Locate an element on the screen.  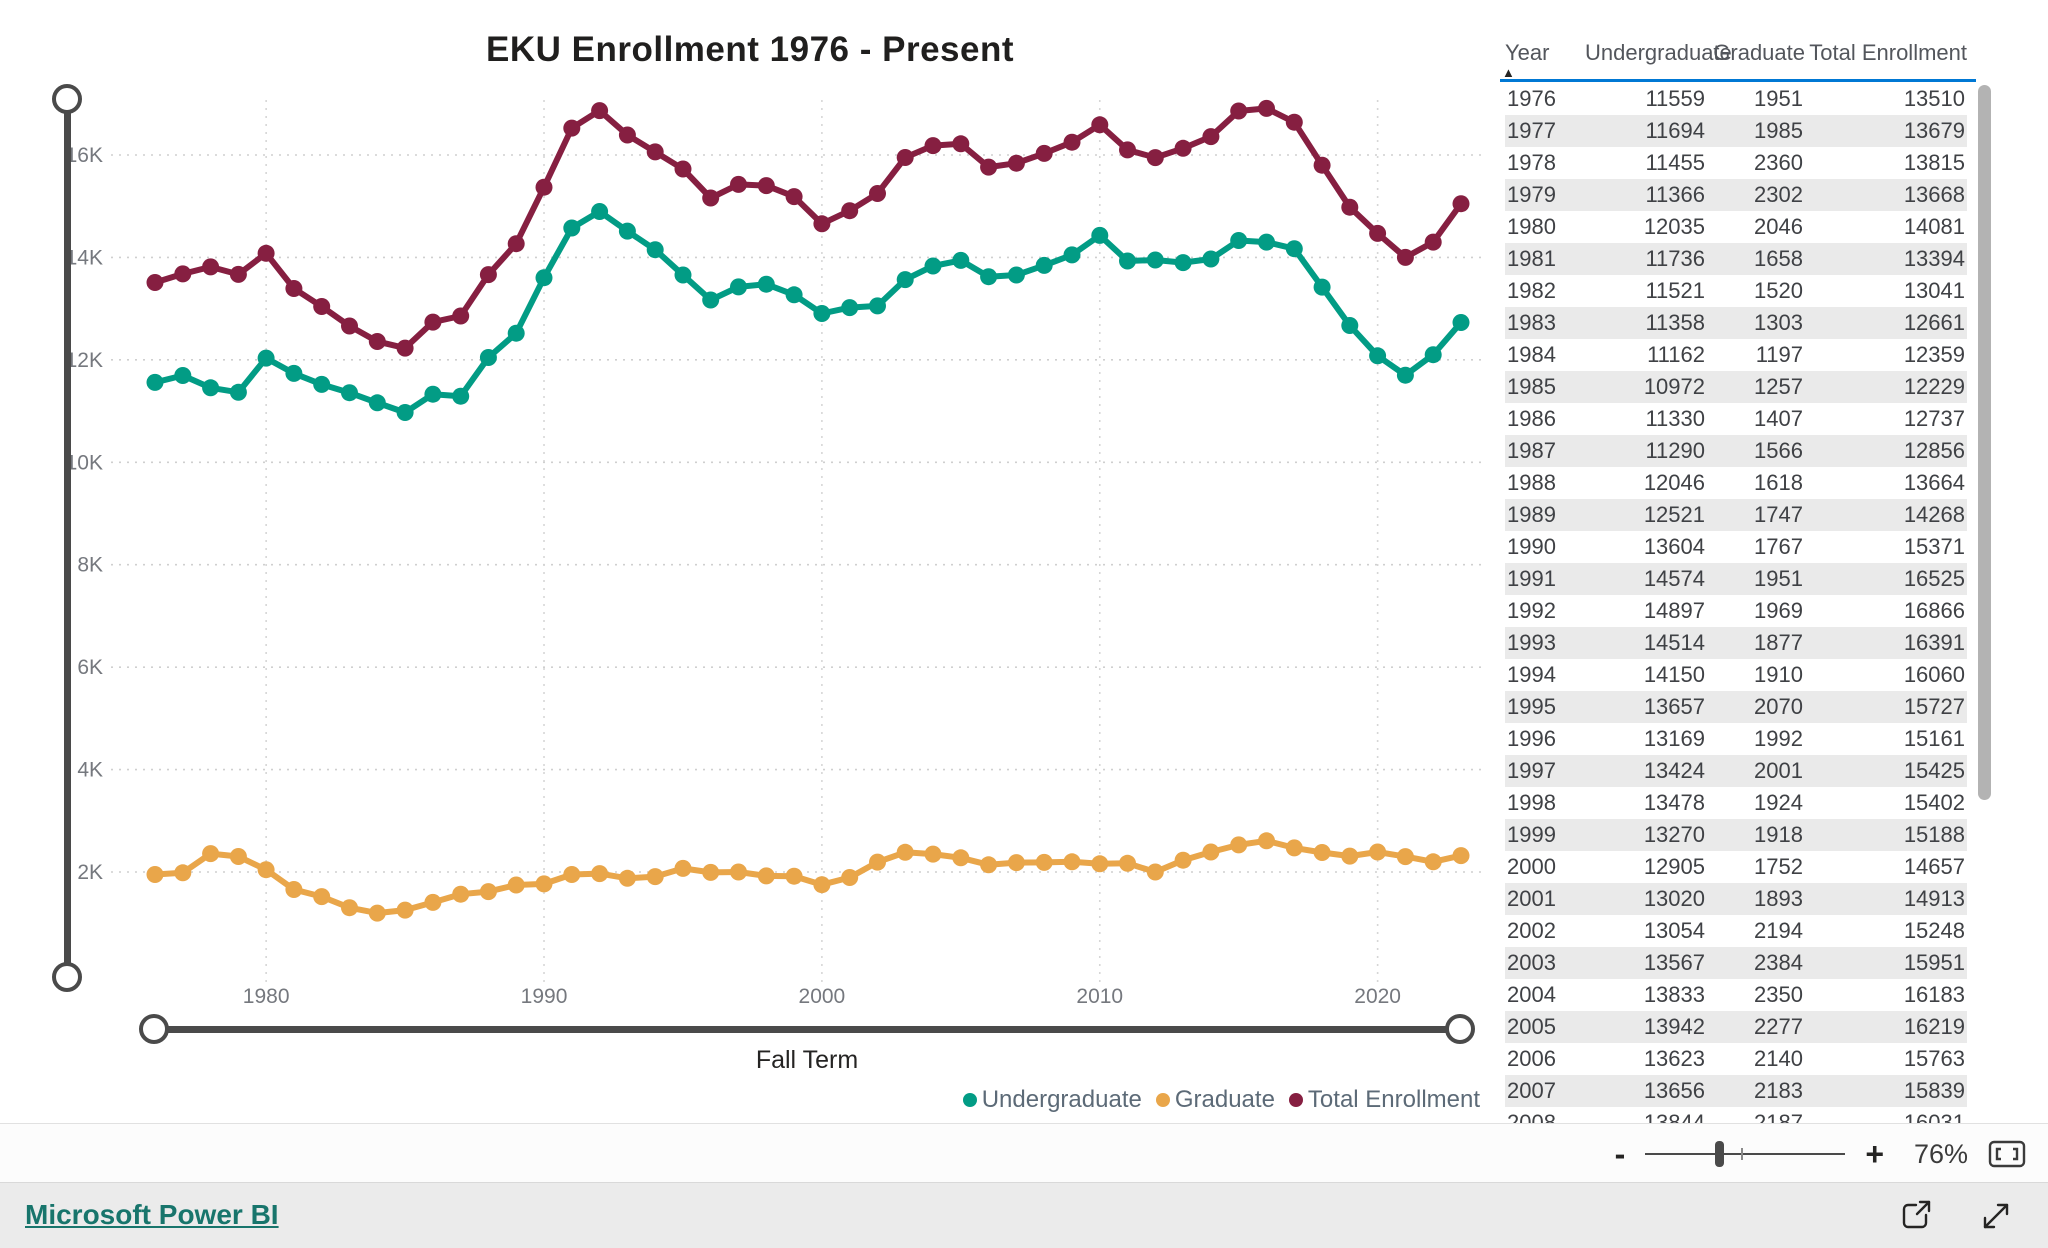
table-row: 1985 10972 1257 12229 is located at coordinates (1736, 387).